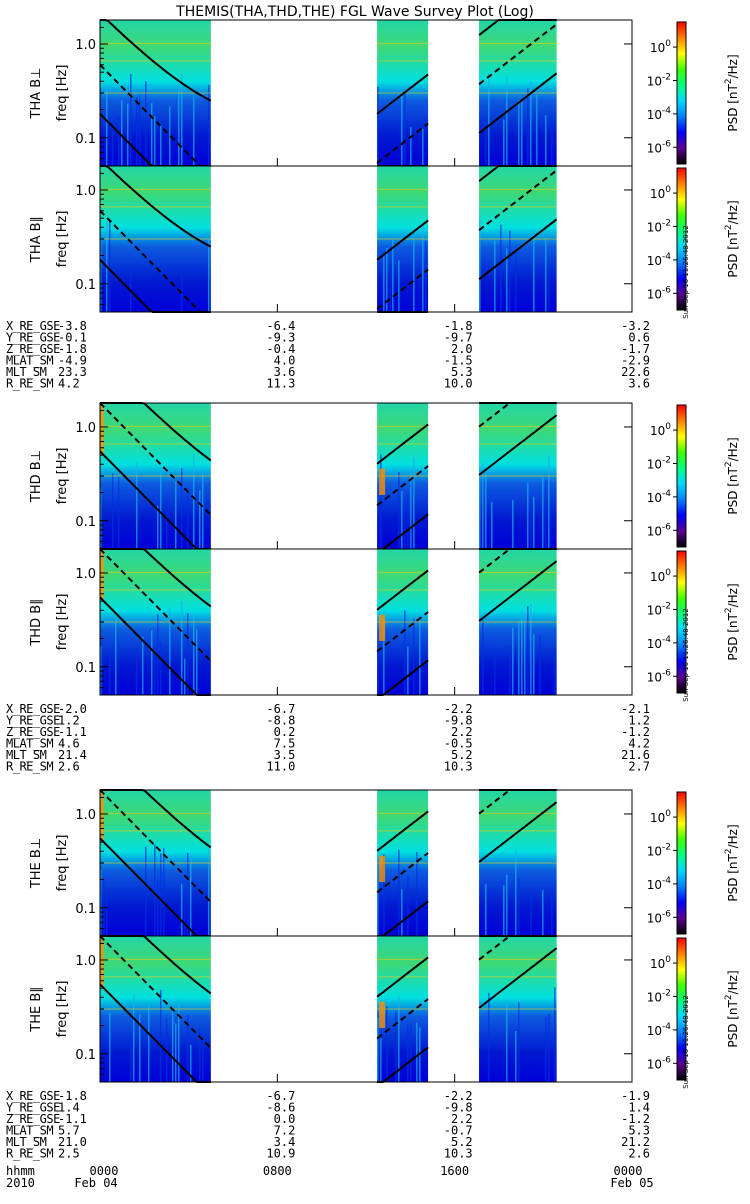 This screenshot has width=750, height=1204. What do you see at coordinates (635, 361) in the screenshot?
I see `ephemeris-value: -2.9` at bounding box center [635, 361].